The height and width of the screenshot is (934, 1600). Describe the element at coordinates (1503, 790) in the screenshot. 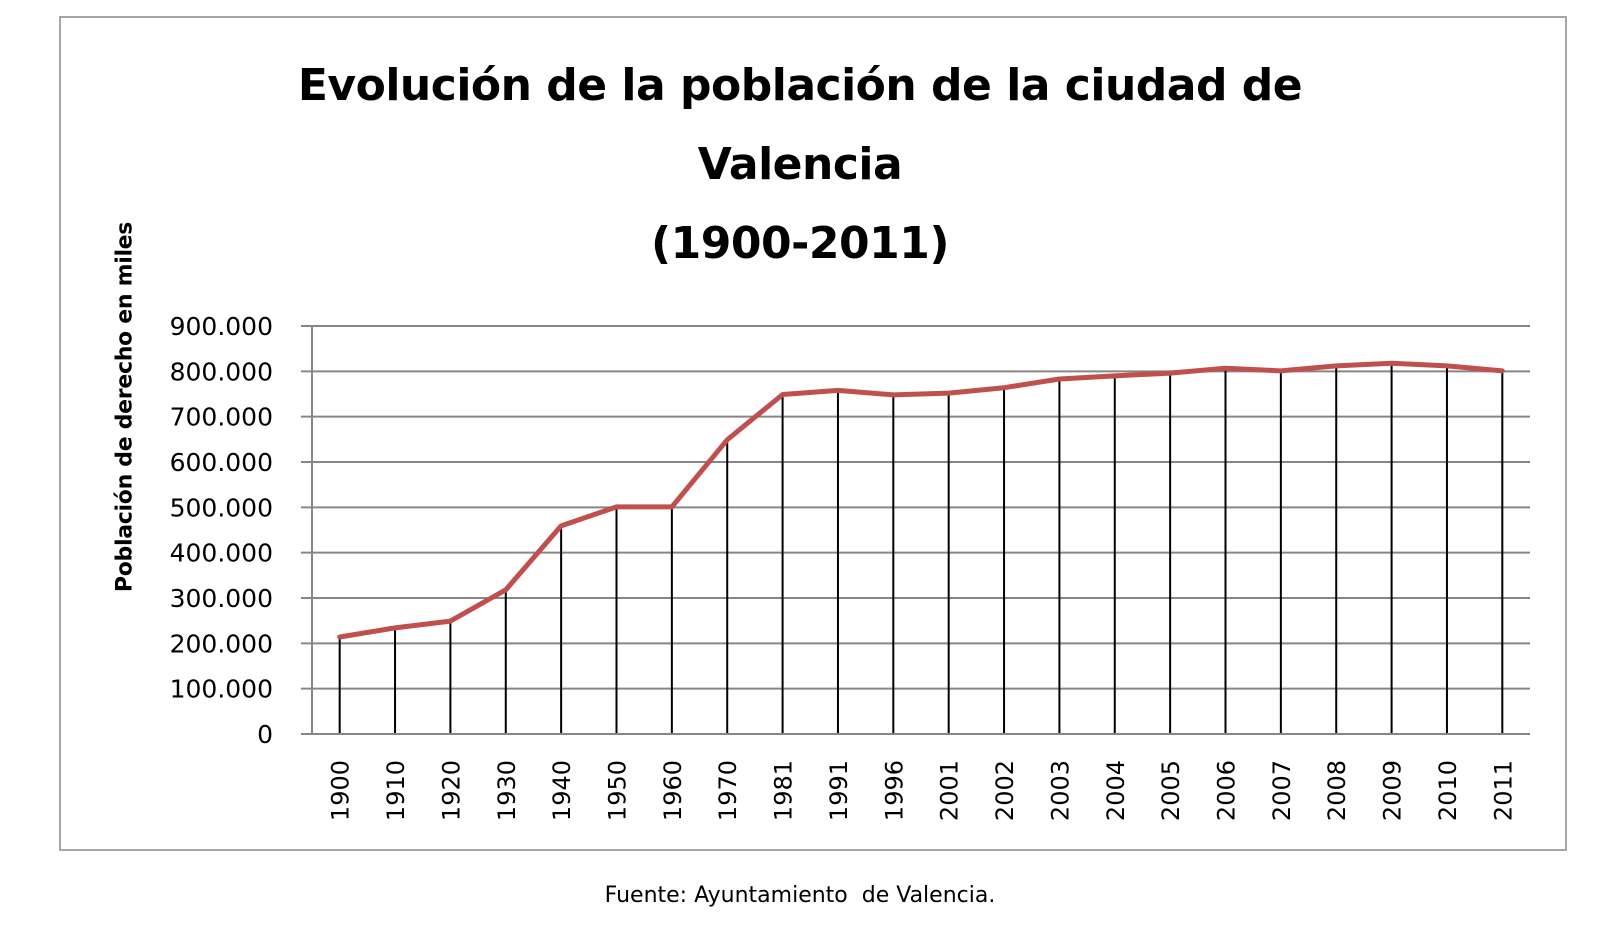

I see `x-tick-label: 2011` at that location.